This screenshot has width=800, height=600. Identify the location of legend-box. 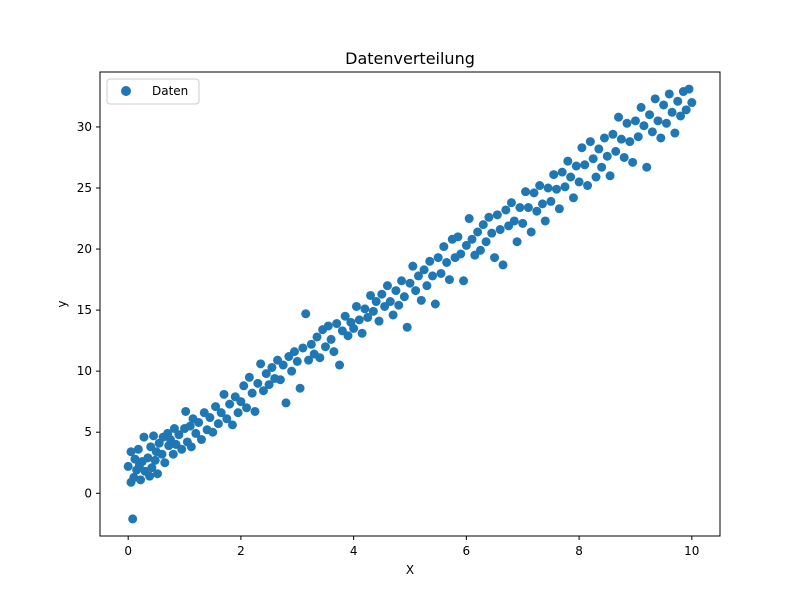
(153, 91).